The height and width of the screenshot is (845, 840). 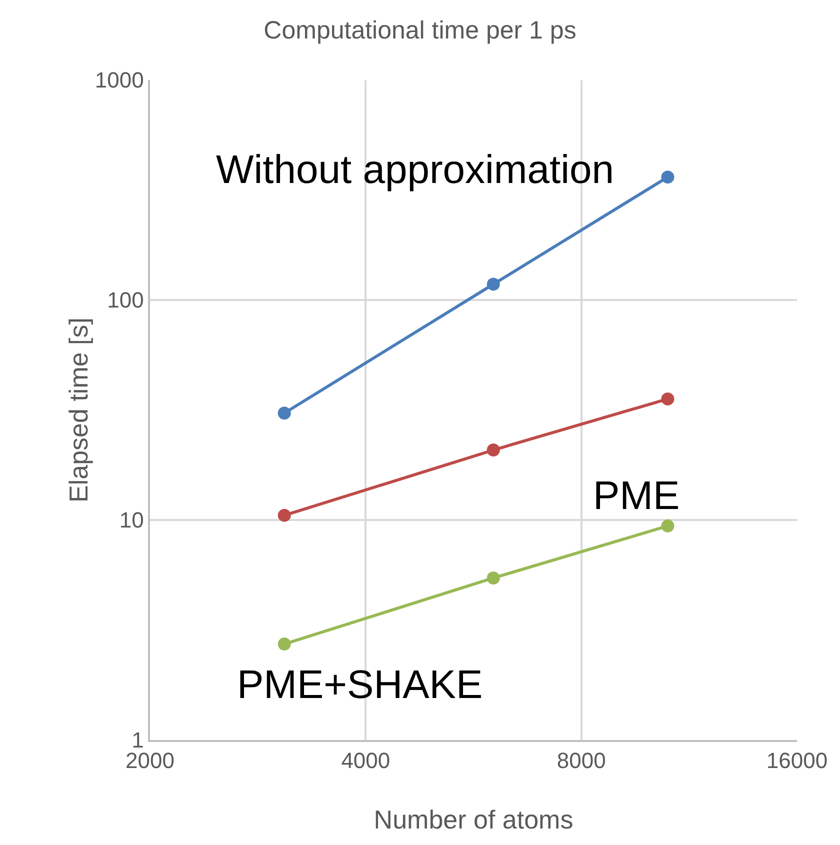 What do you see at coordinates (360, 685) in the screenshot?
I see `annotation: PME+SHAKE` at bounding box center [360, 685].